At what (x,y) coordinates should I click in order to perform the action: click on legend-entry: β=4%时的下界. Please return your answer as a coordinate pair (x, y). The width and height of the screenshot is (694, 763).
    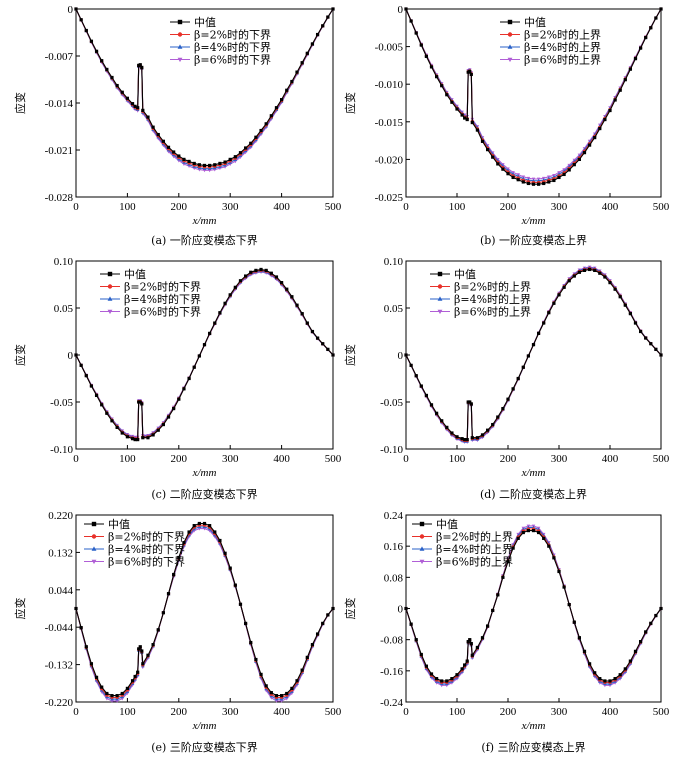
    Looking at the image, I should click on (232, 47).